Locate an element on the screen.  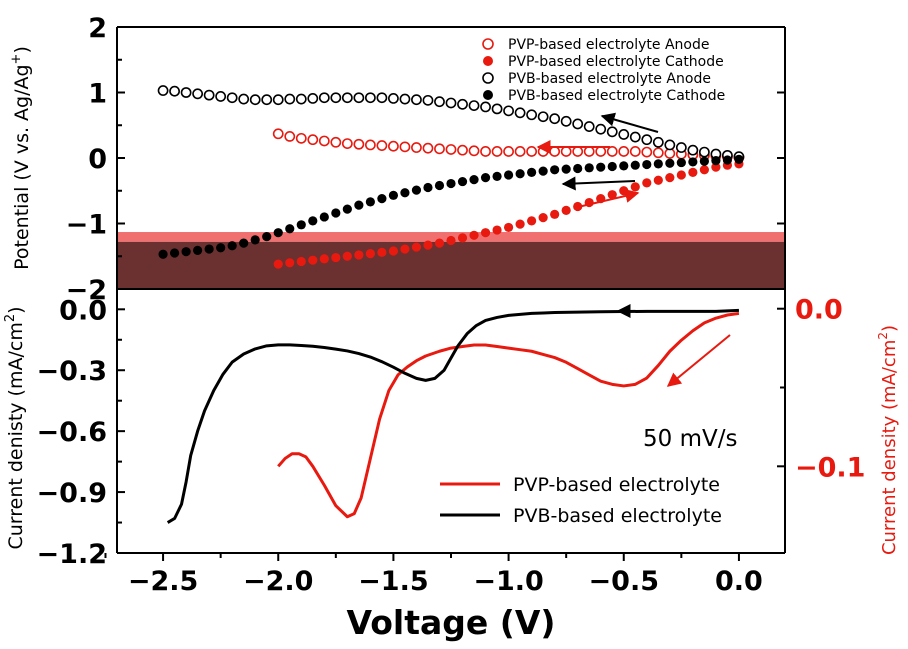
x-axis-label: Voltage (V) is located at coordinates (451, 622).